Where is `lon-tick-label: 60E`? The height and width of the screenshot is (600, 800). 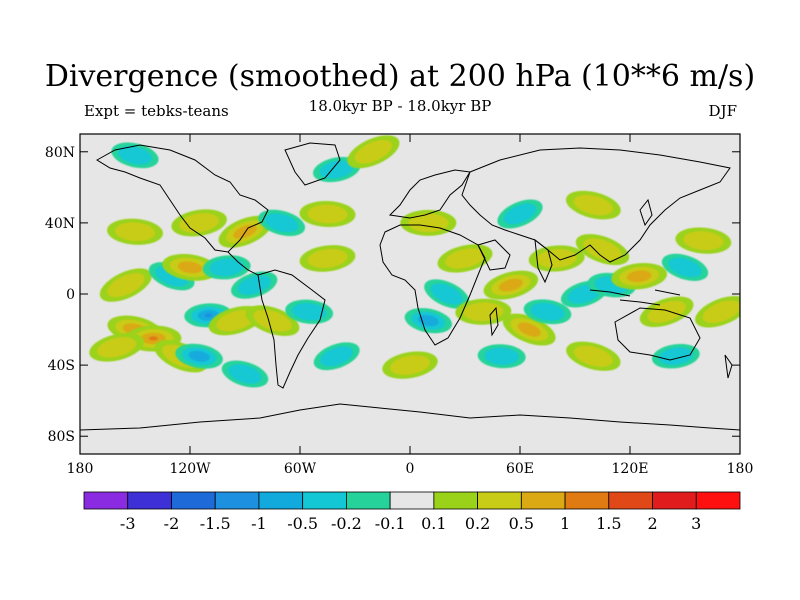
lon-tick-label: 60E is located at coordinates (520, 469).